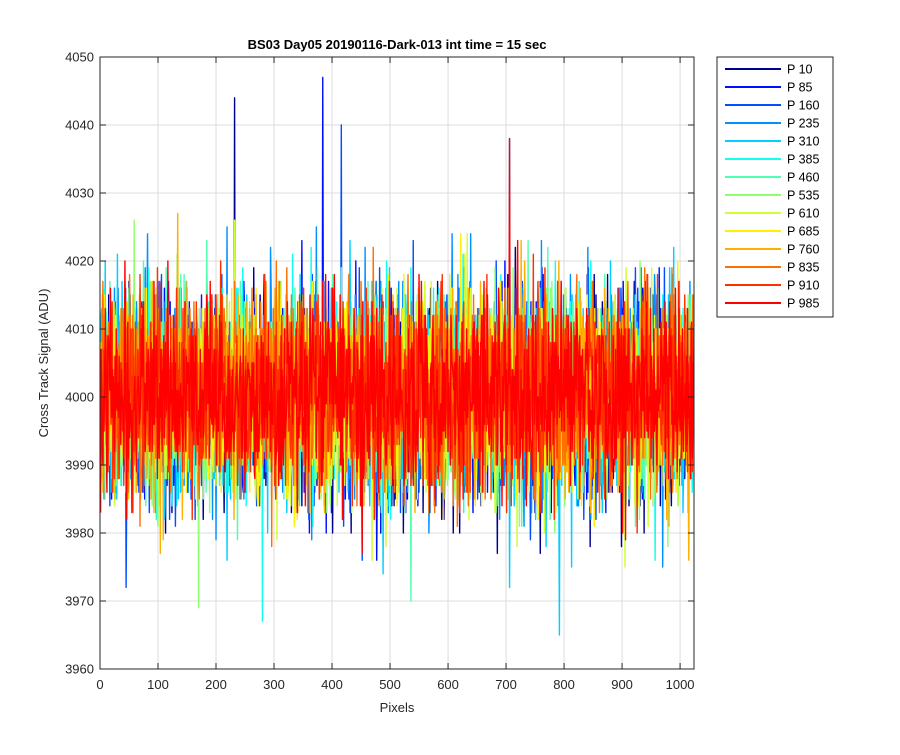  I want to click on legend-label: P 160, so click(803, 106).